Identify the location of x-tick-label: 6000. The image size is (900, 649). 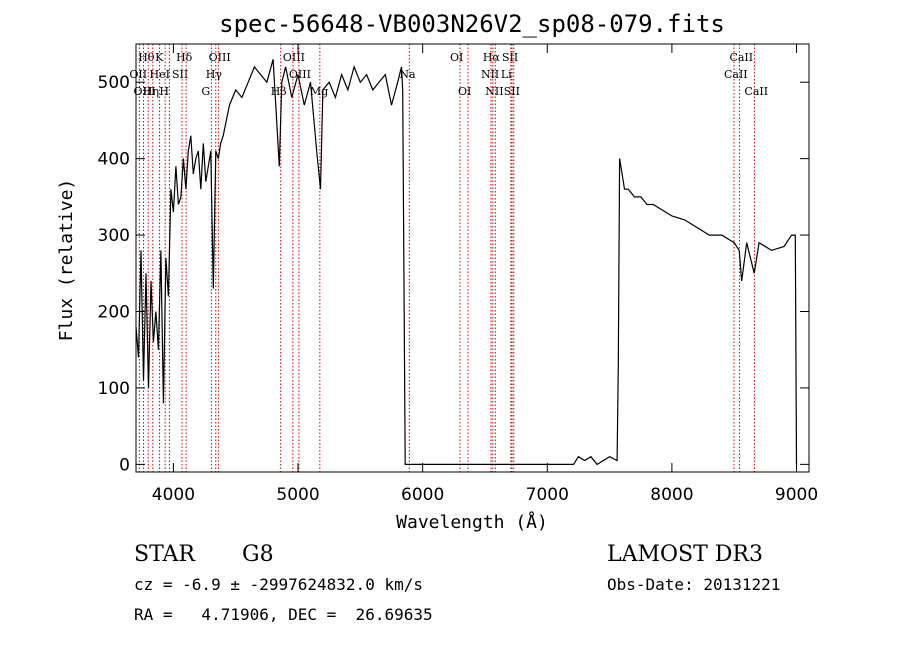
(422, 495).